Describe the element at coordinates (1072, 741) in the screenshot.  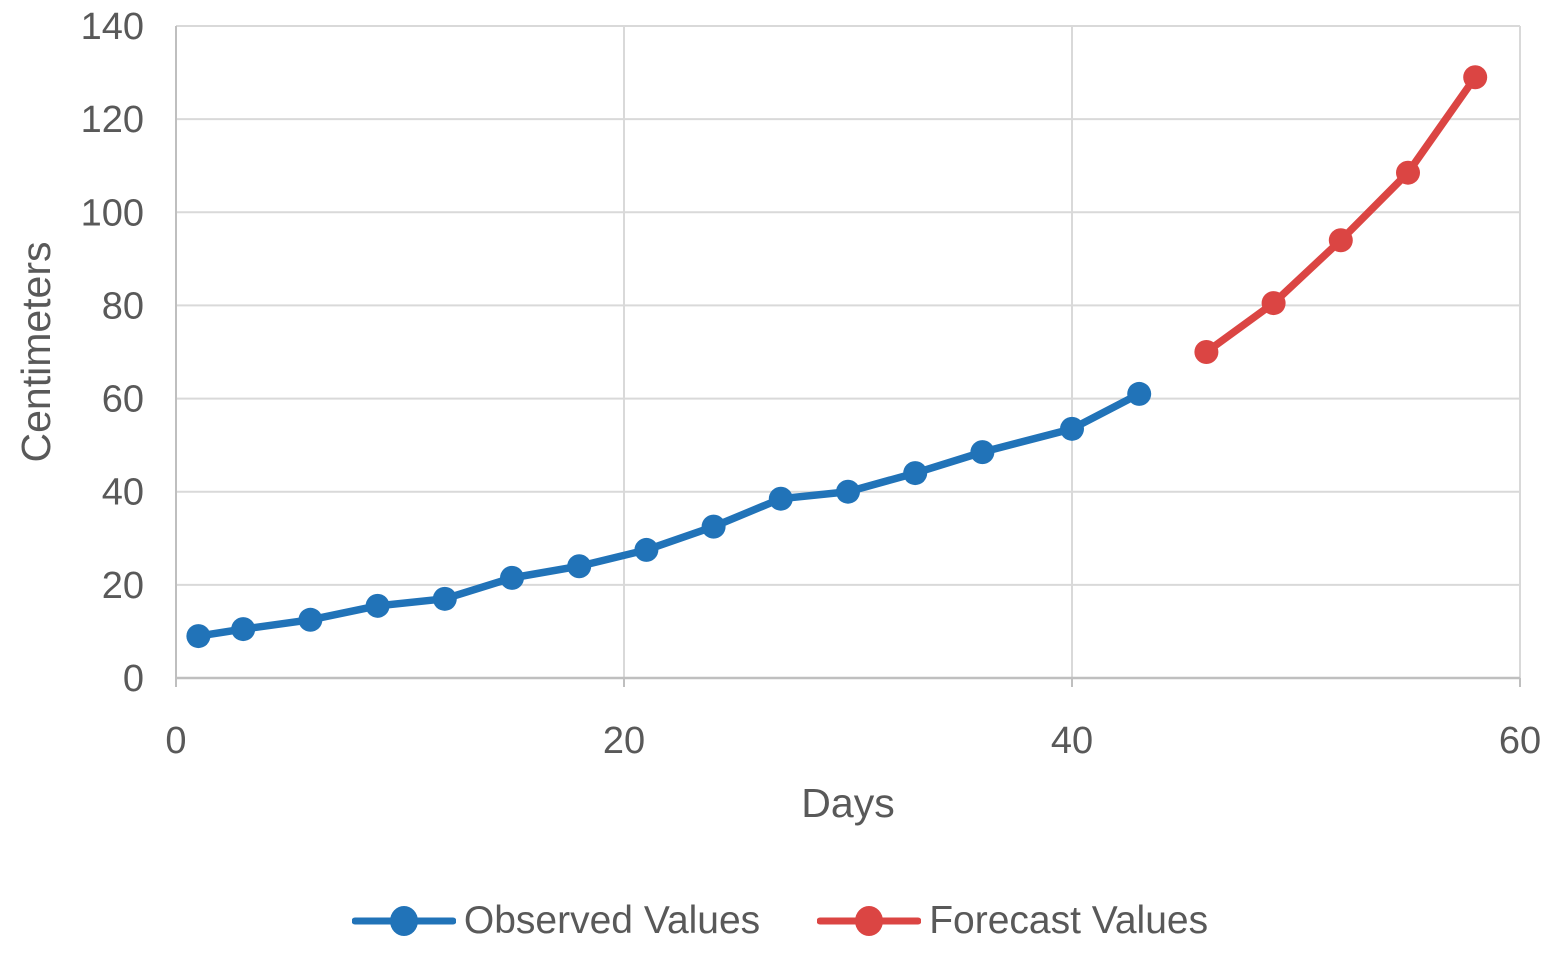
I see `x-tick-label: 40` at that location.